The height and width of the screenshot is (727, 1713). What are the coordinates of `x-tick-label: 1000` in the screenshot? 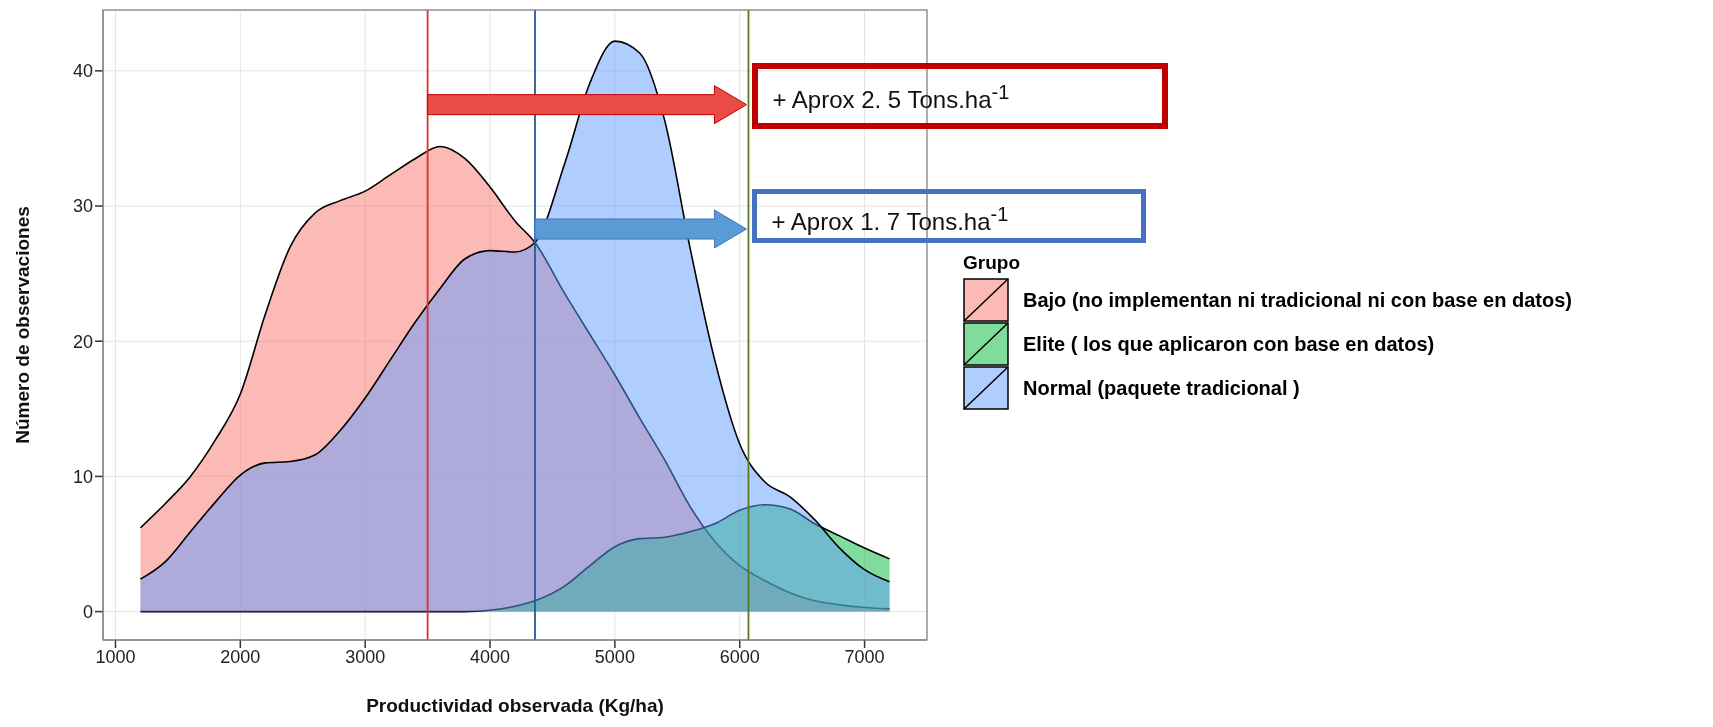 It's located at (115, 656).